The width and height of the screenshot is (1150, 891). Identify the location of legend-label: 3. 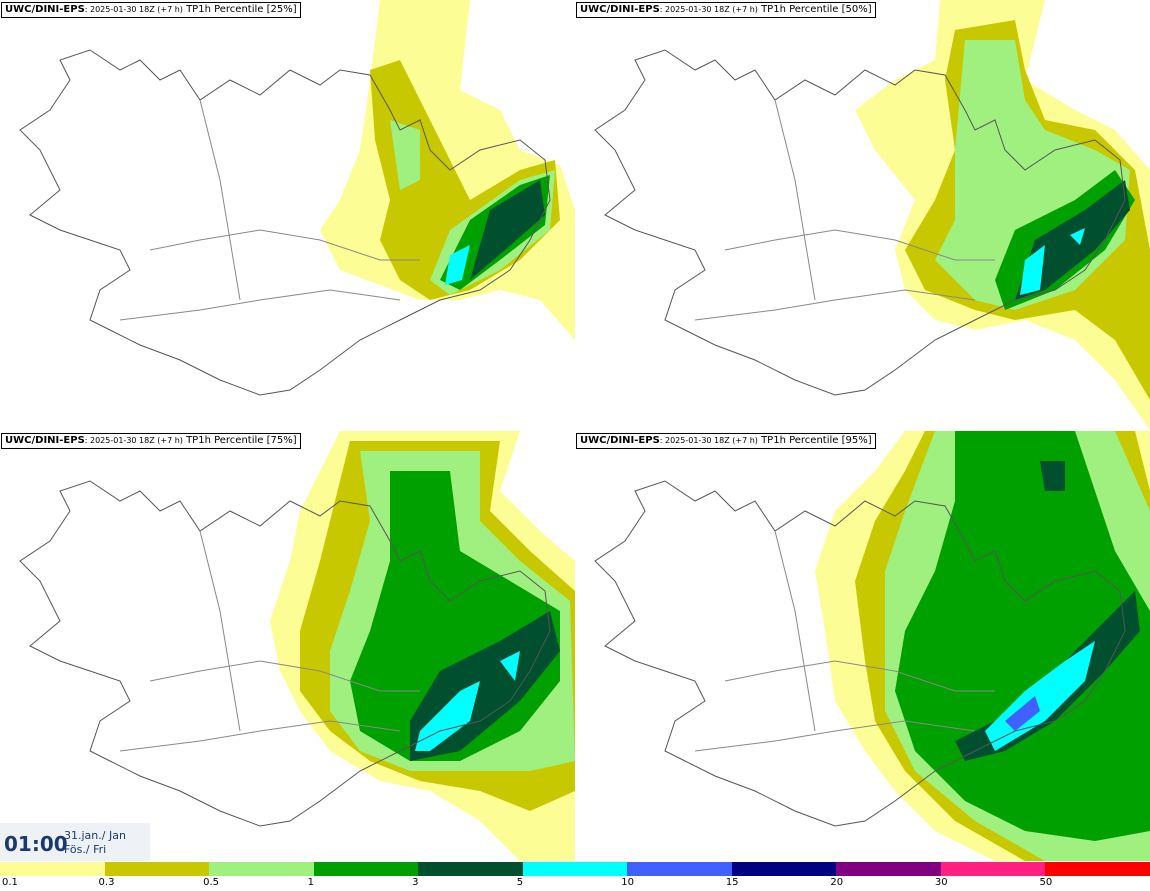
(415, 882).